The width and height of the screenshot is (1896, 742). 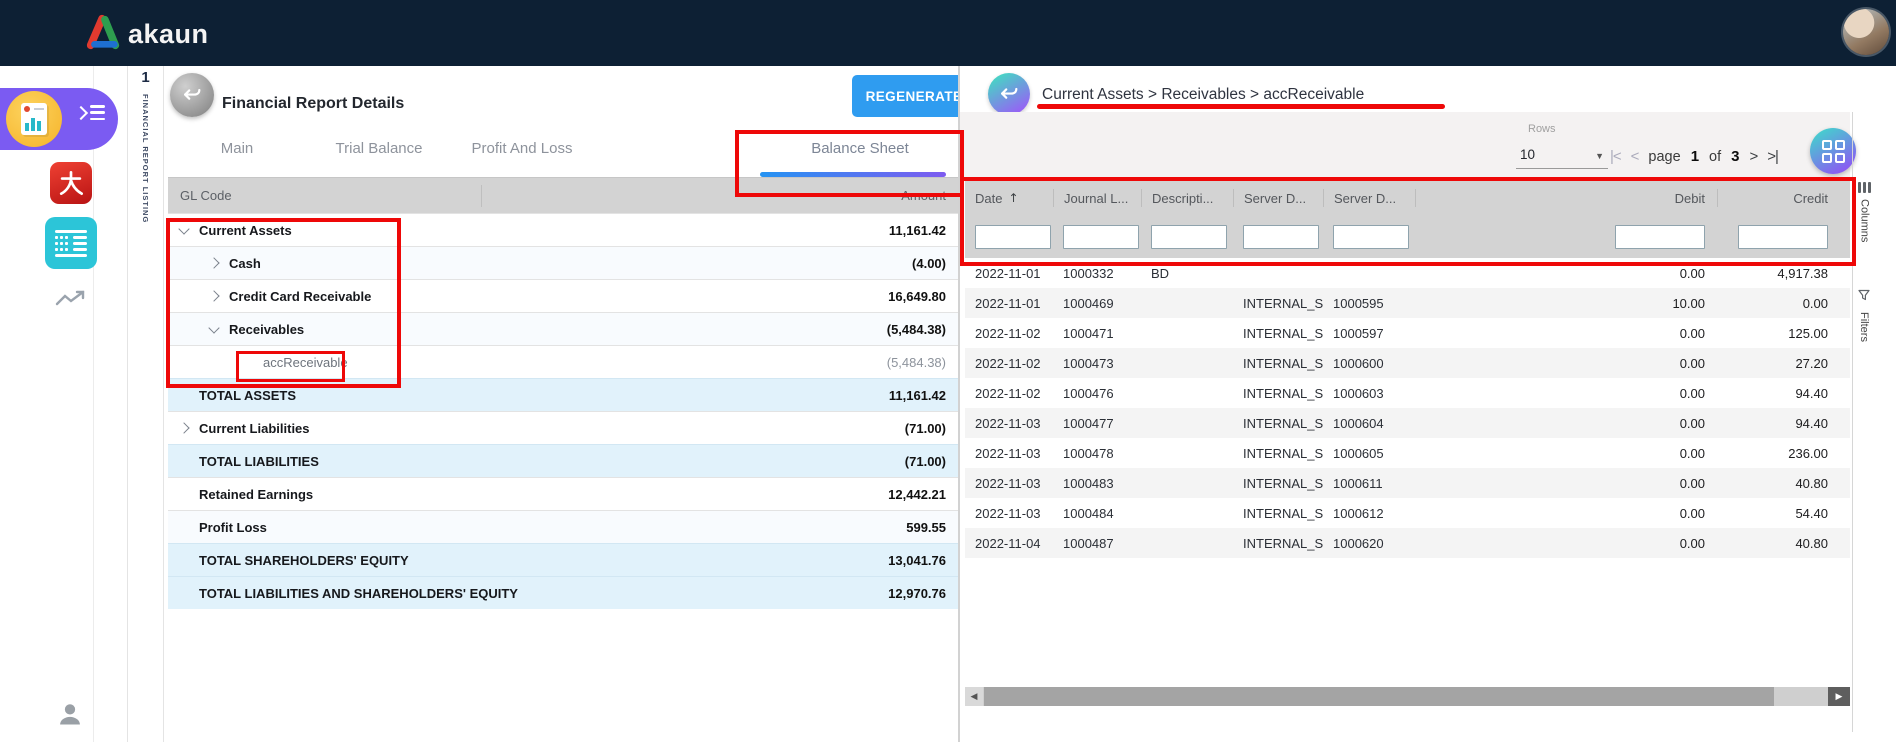 I want to click on cell-debit: 10.00, so click(x=1688, y=303).